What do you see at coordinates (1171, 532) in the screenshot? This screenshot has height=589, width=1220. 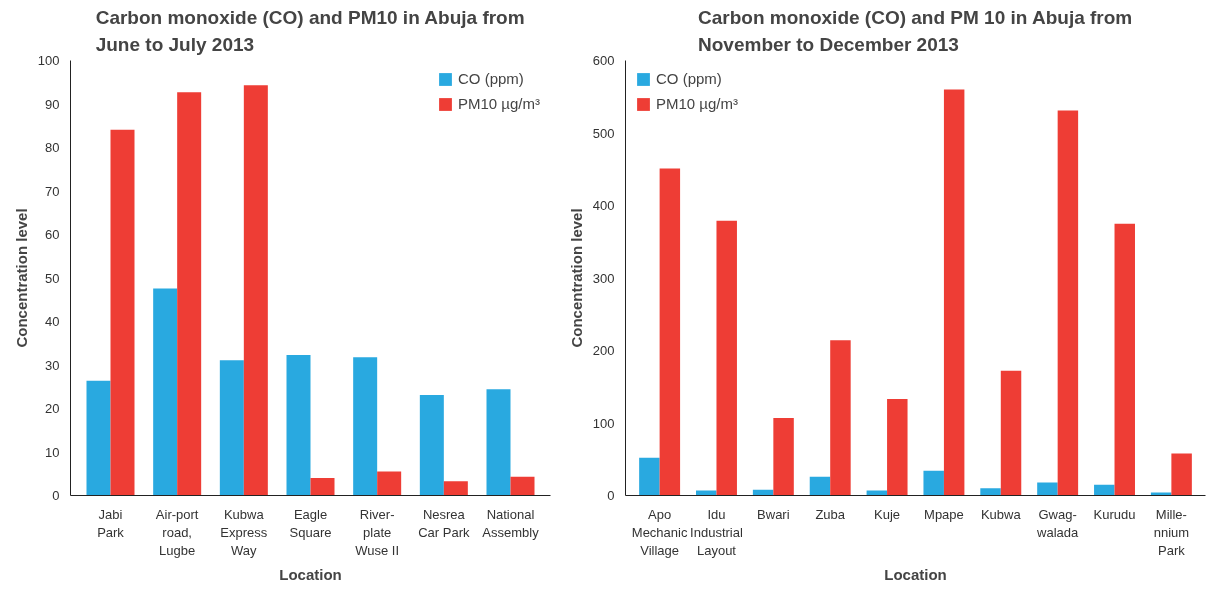 I see `x-tick-label: Mille-nnium Park` at bounding box center [1171, 532].